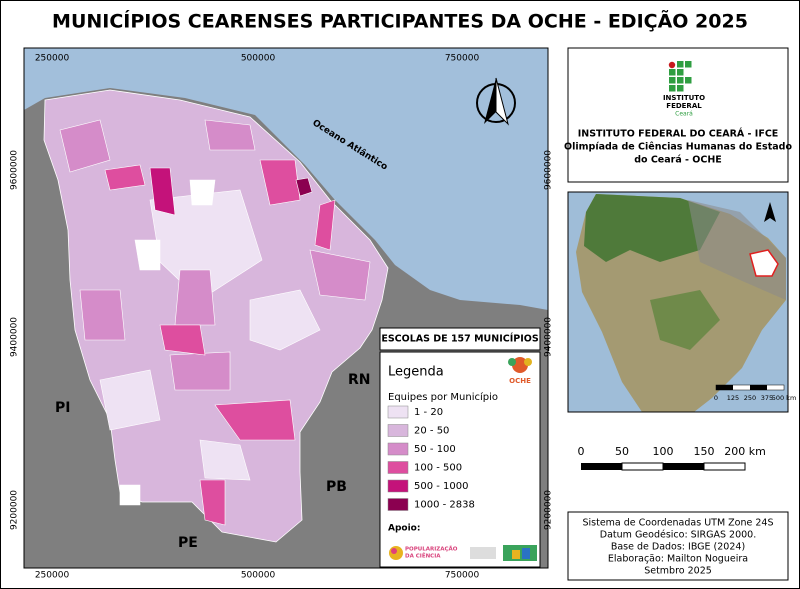 The height and width of the screenshot is (589, 800). What do you see at coordinates (745, 451) in the screenshot?
I see `scale-label: 200 km` at bounding box center [745, 451].